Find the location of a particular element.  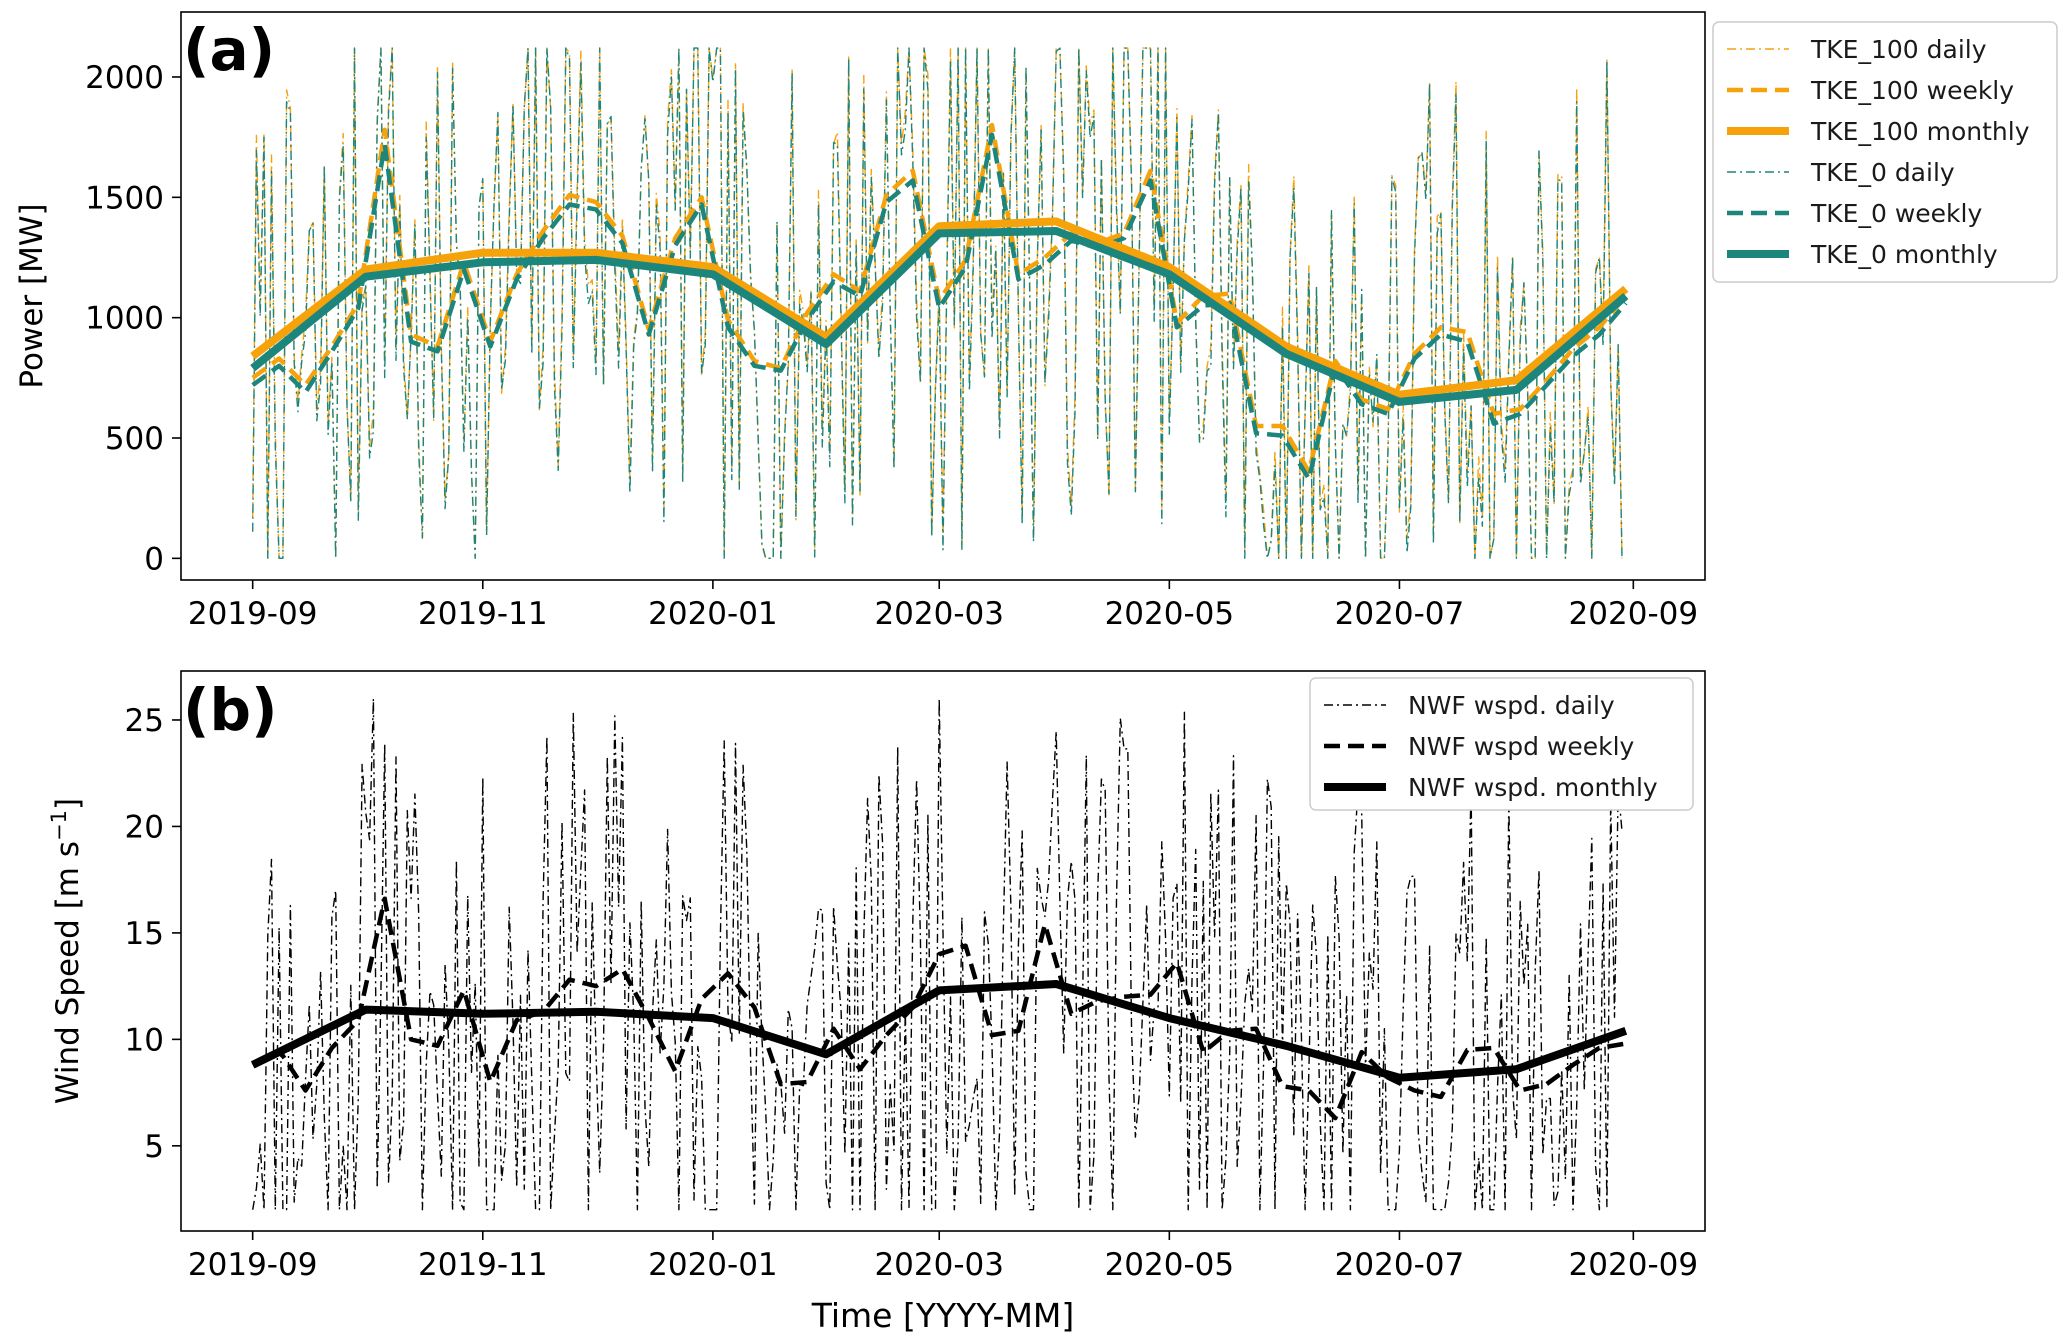

legend-label: TKE_100 weekly is located at coordinates (1912, 90).